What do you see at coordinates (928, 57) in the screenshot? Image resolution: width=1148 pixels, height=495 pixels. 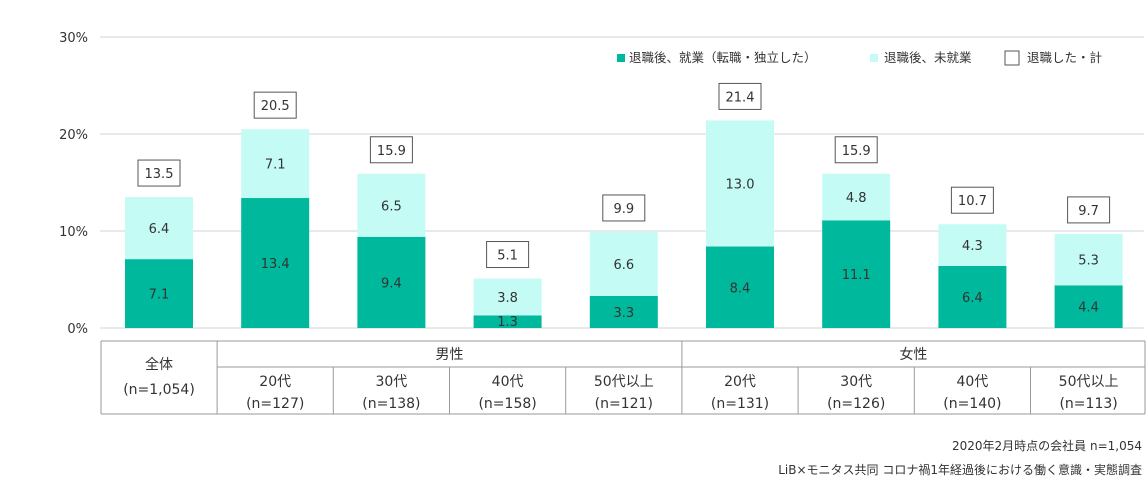 I see `legend-label-unemployed: 退職後、未就業` at bounding box center [928, 57].